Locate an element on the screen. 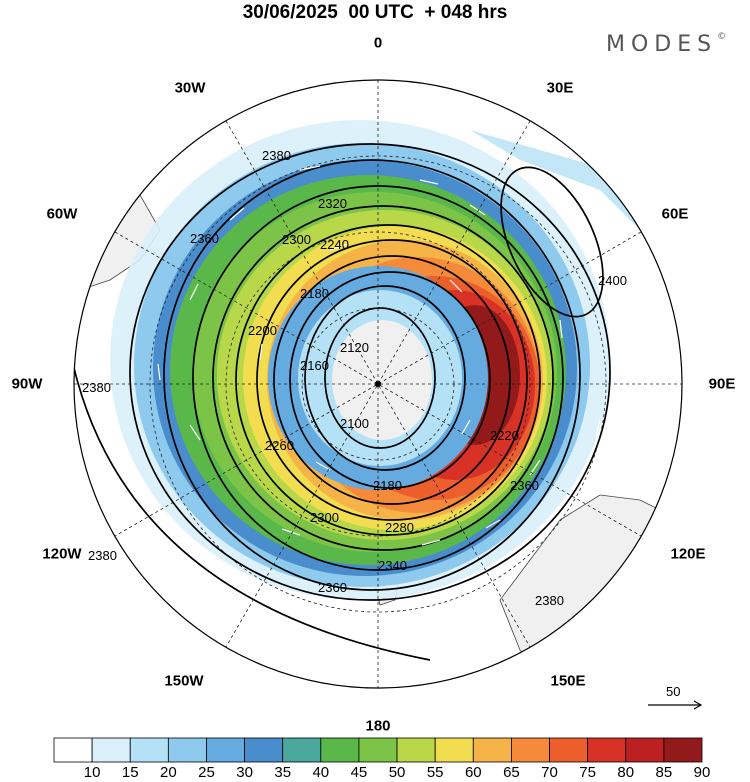 Image resolution: width=750 pixels, height=782 pixels. lon-label-180: 180 is located at coordinates (378, 726).